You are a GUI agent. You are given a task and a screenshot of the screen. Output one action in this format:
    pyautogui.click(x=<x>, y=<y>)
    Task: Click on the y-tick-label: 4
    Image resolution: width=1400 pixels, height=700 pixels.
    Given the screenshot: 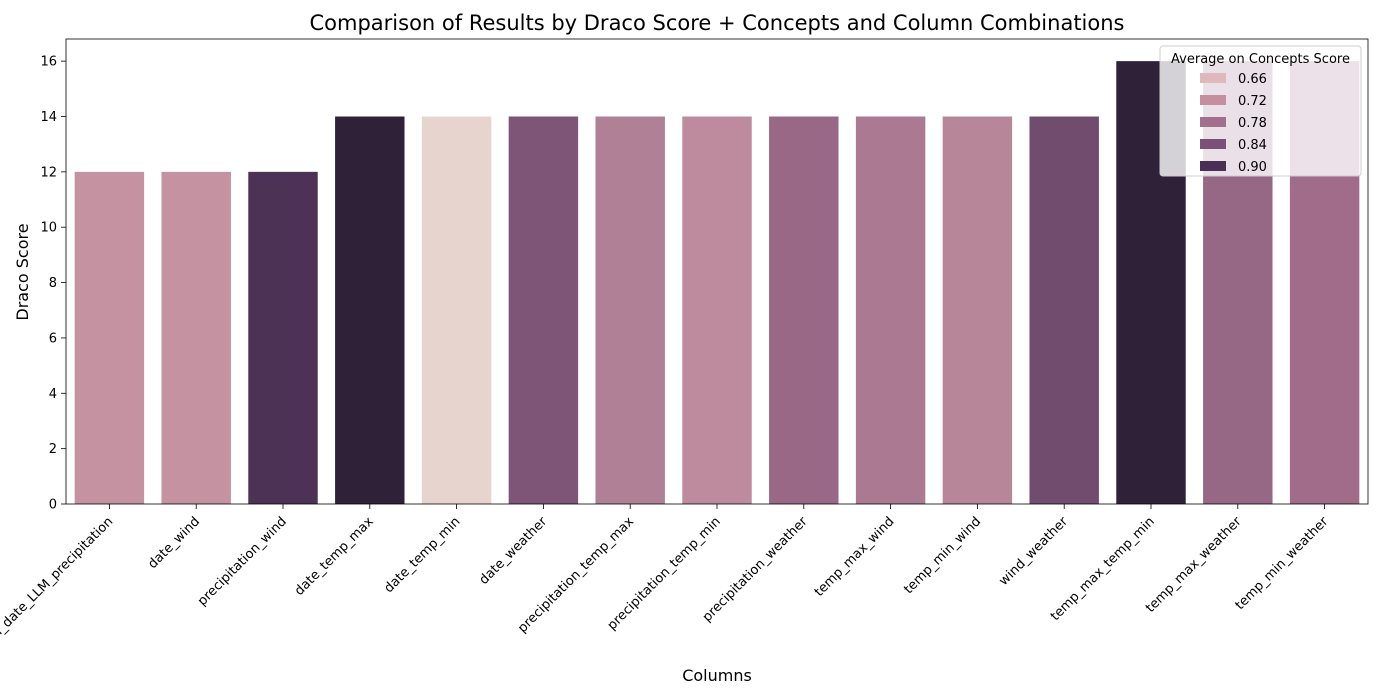 What is the action you would take?
    pyautogui.click(x=53, y=394)
    